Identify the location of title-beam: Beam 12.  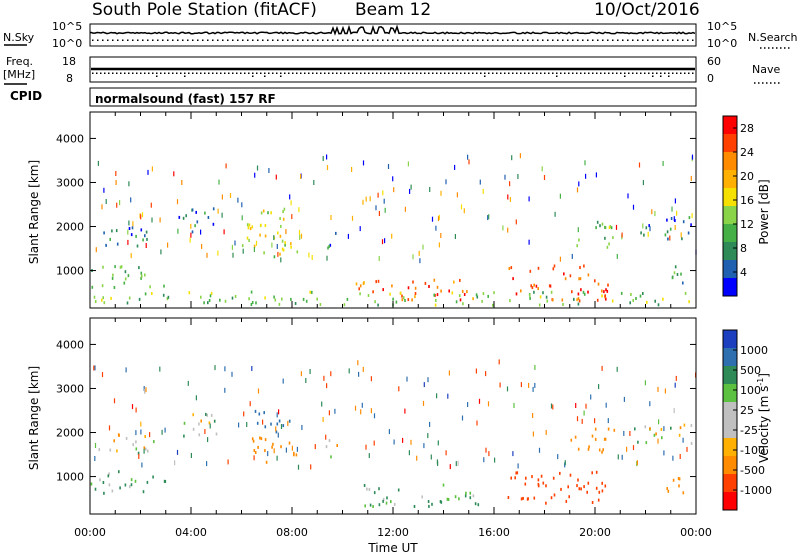
(393, 10).